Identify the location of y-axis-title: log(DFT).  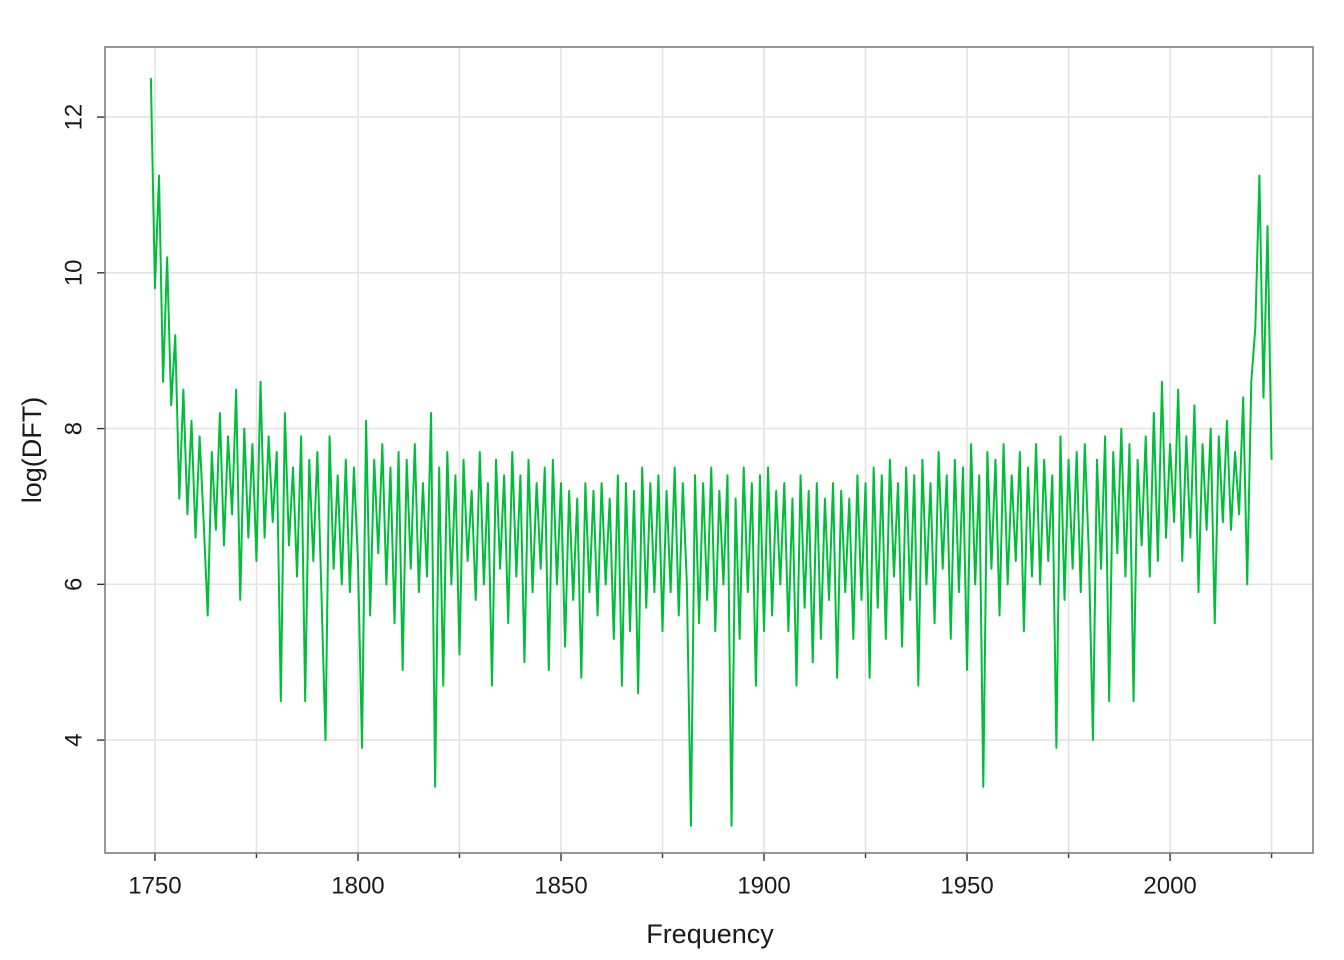
(32, 450).